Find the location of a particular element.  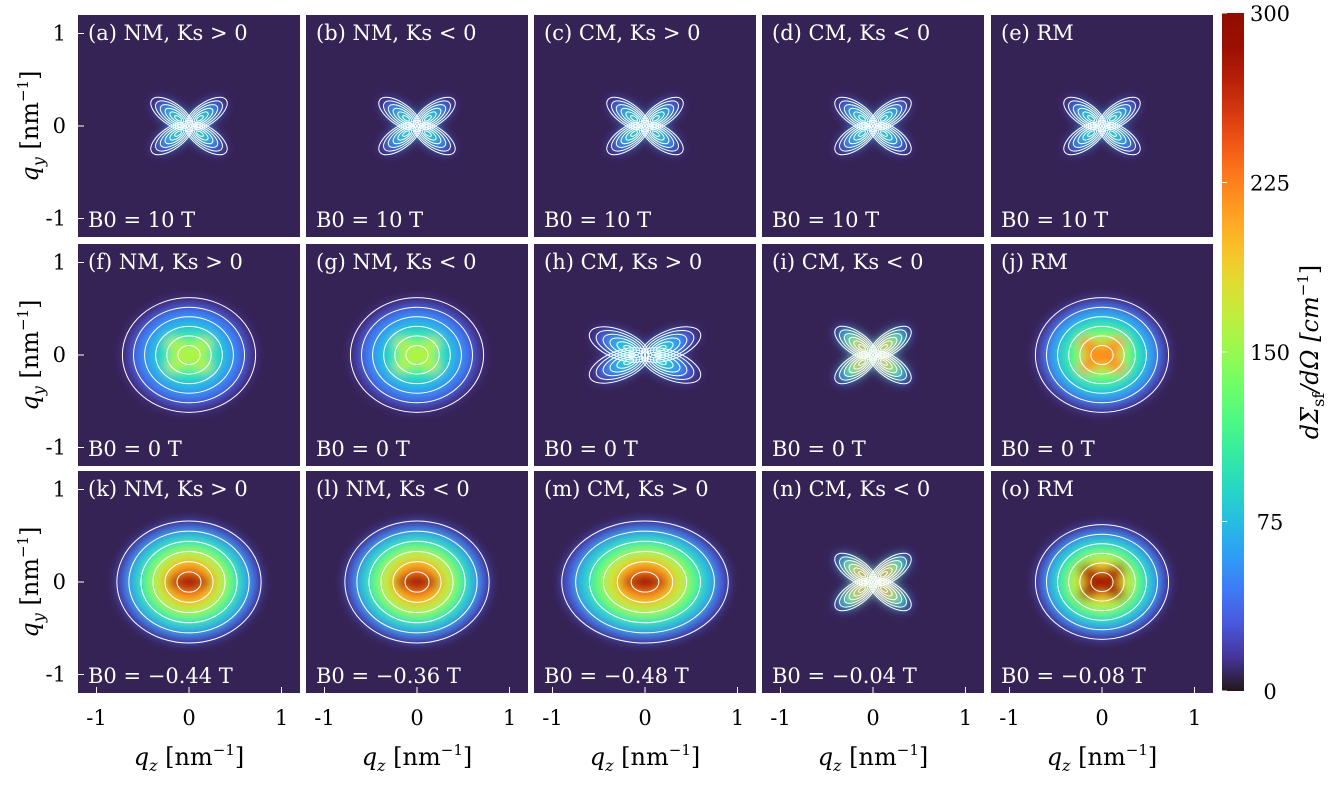

y-ticks: 1 0 -1 1 0 -1 1 0 -1 is located at coordinates (65, 354).